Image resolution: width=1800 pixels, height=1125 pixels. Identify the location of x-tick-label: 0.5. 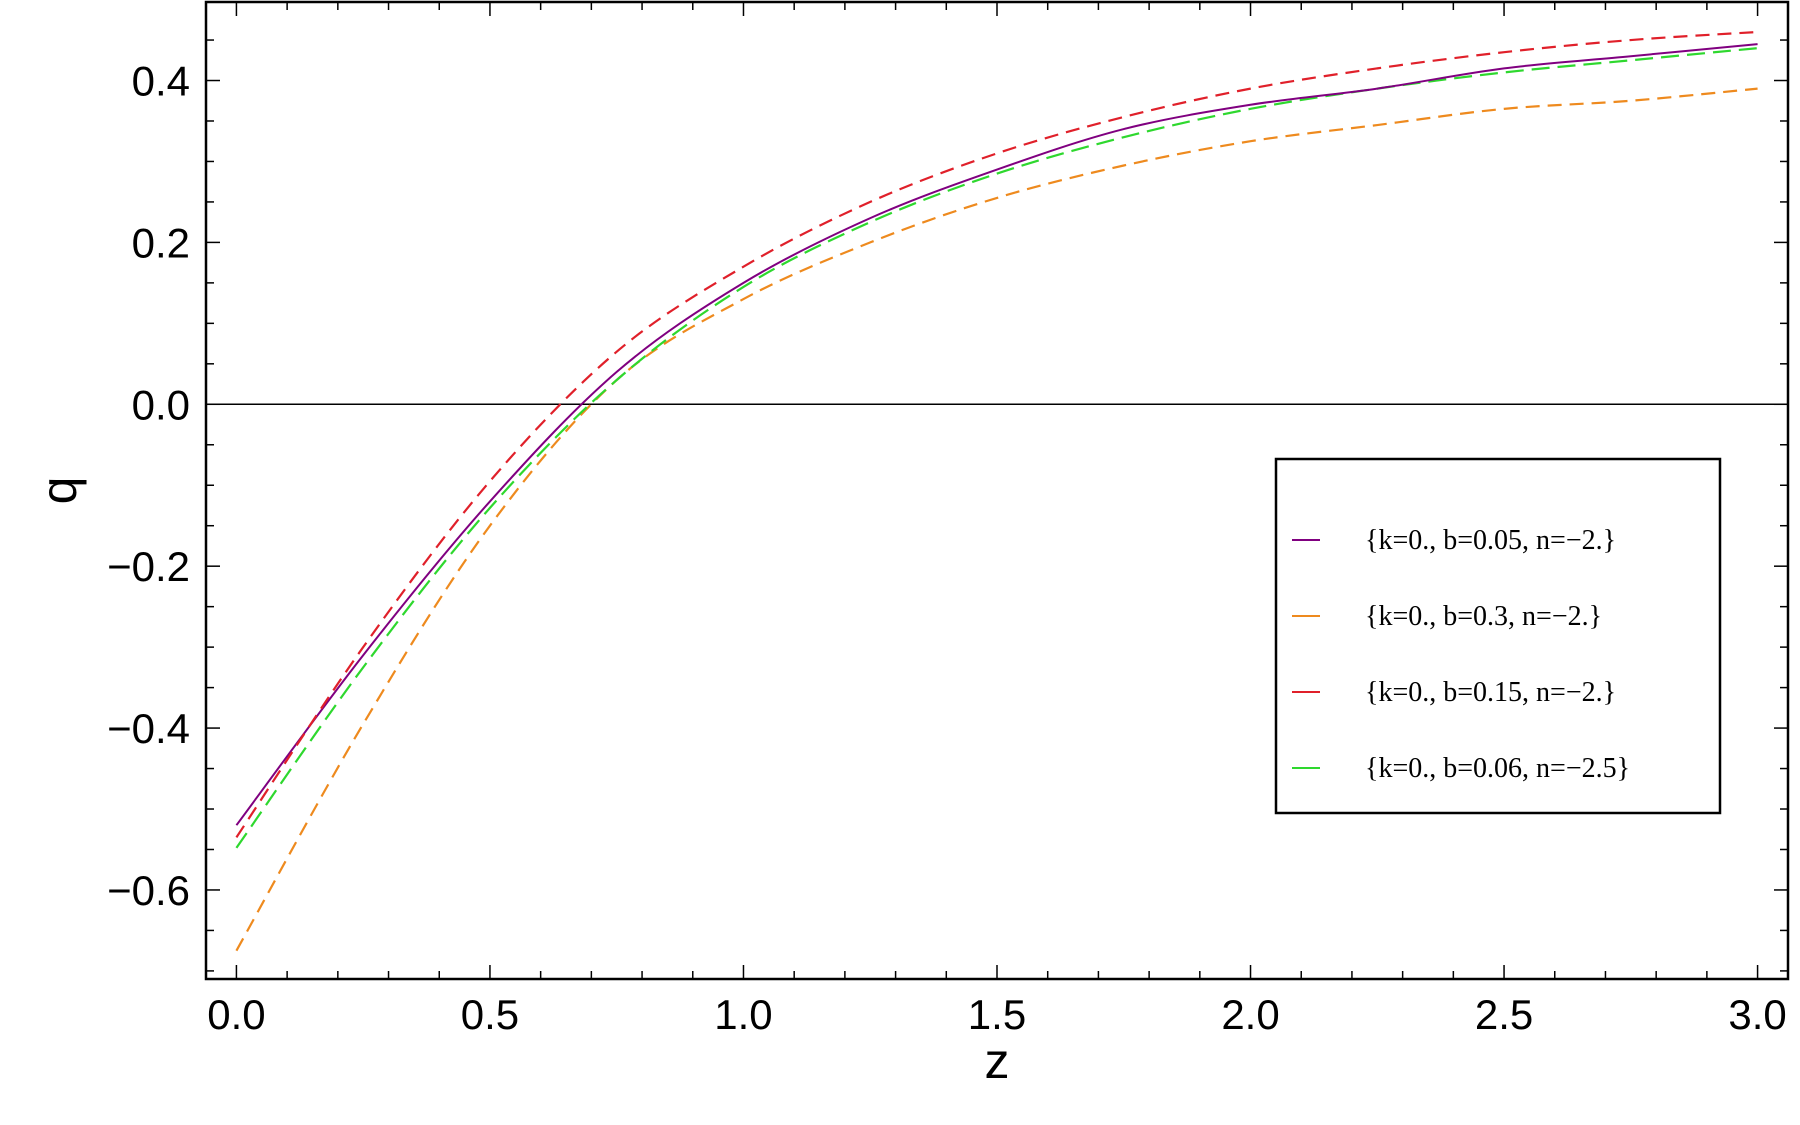
(490, 1014).